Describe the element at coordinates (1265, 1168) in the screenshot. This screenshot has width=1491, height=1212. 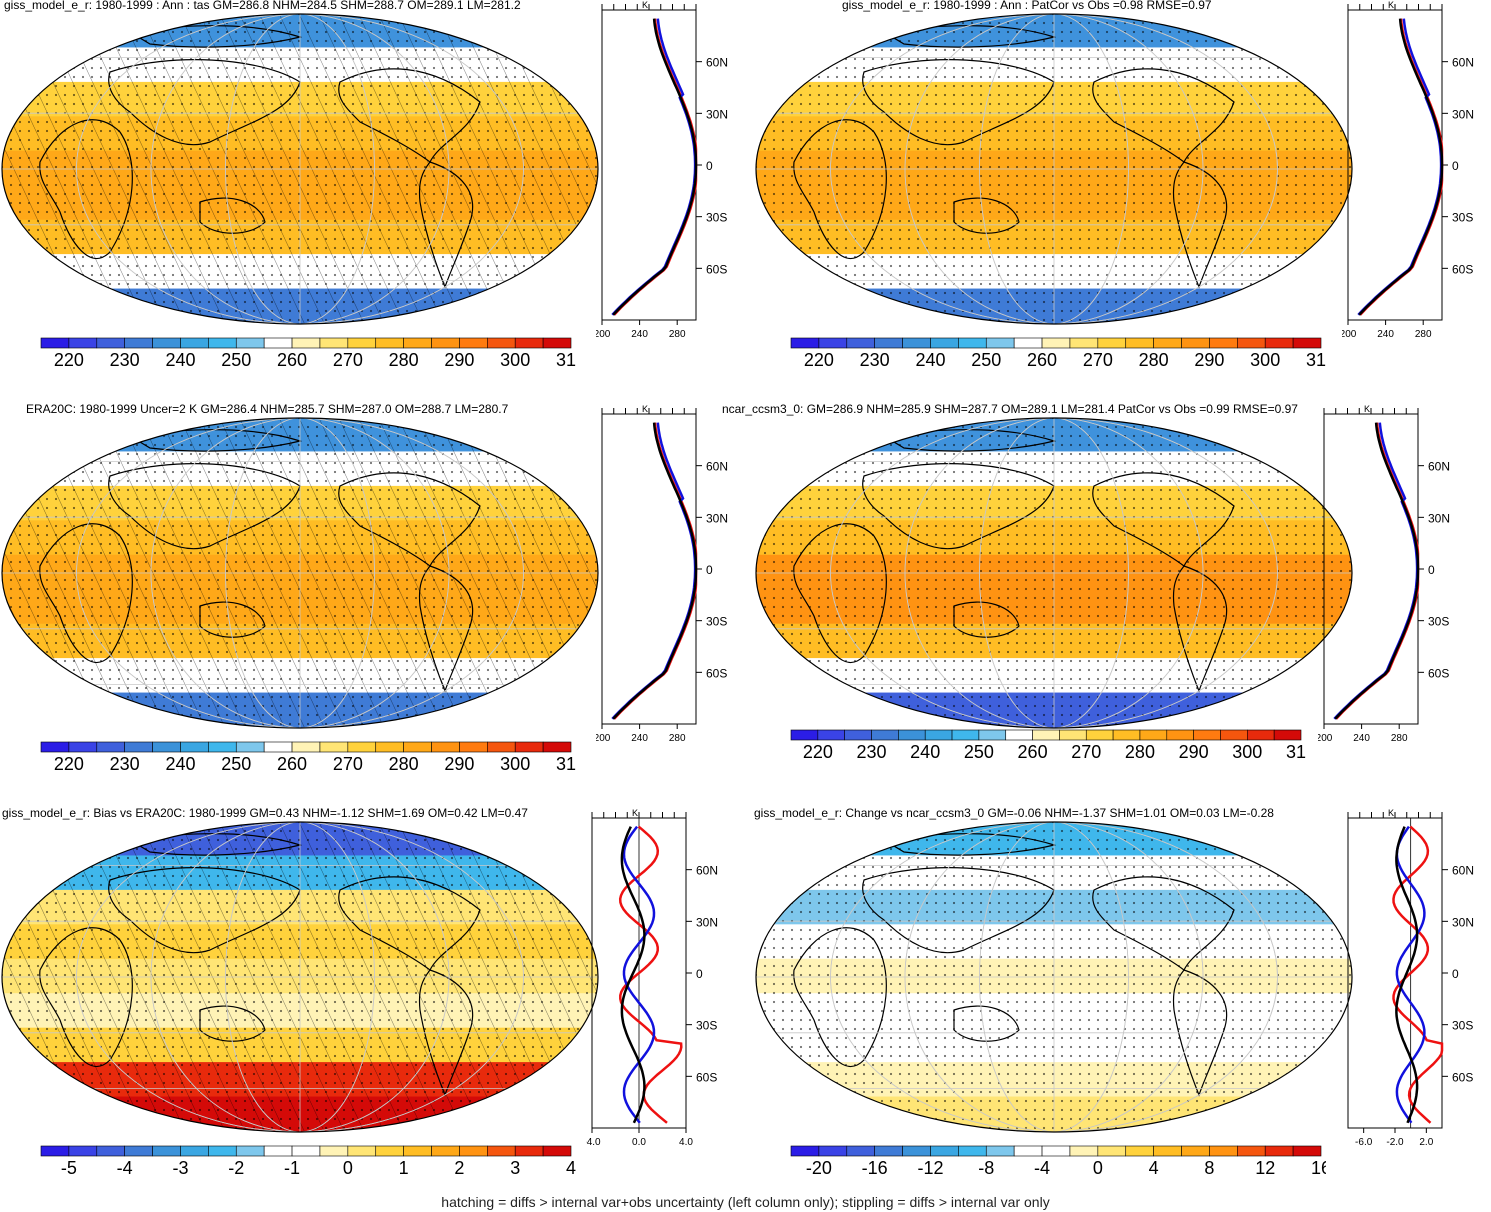
I see `colorbar-label: 12` at that location.